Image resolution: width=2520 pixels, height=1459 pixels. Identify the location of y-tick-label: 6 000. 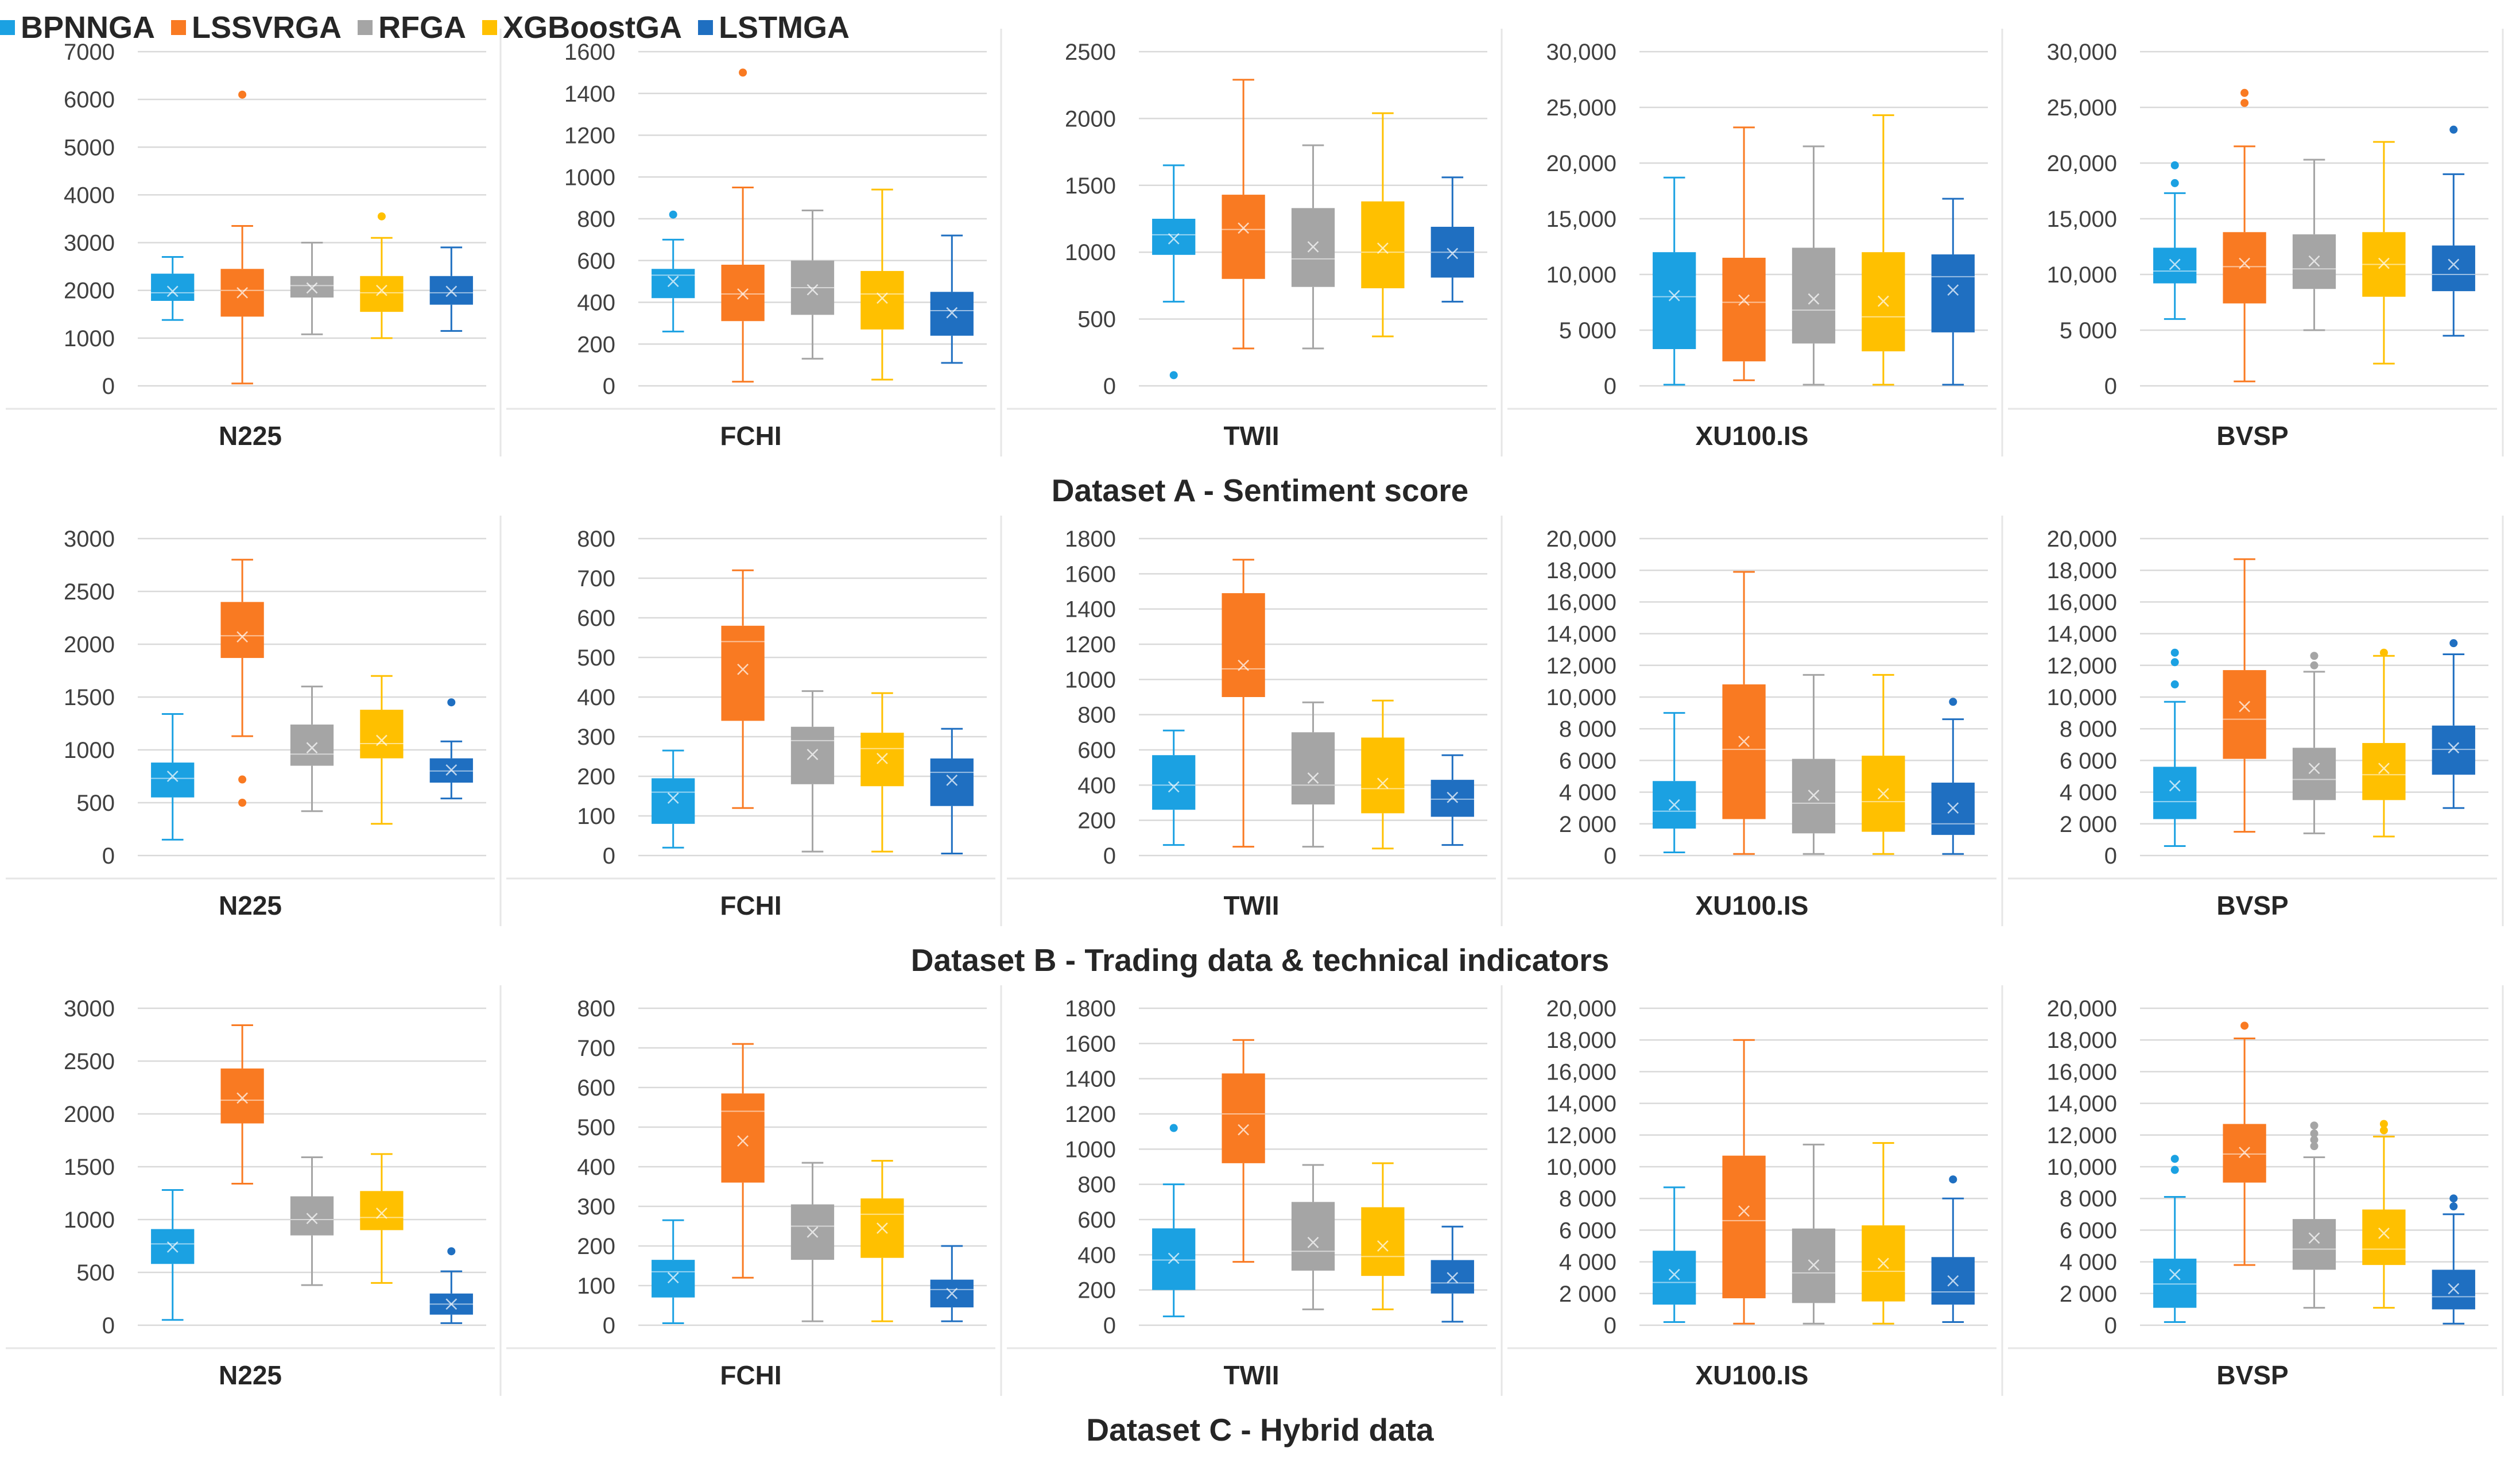
(1587, 760).